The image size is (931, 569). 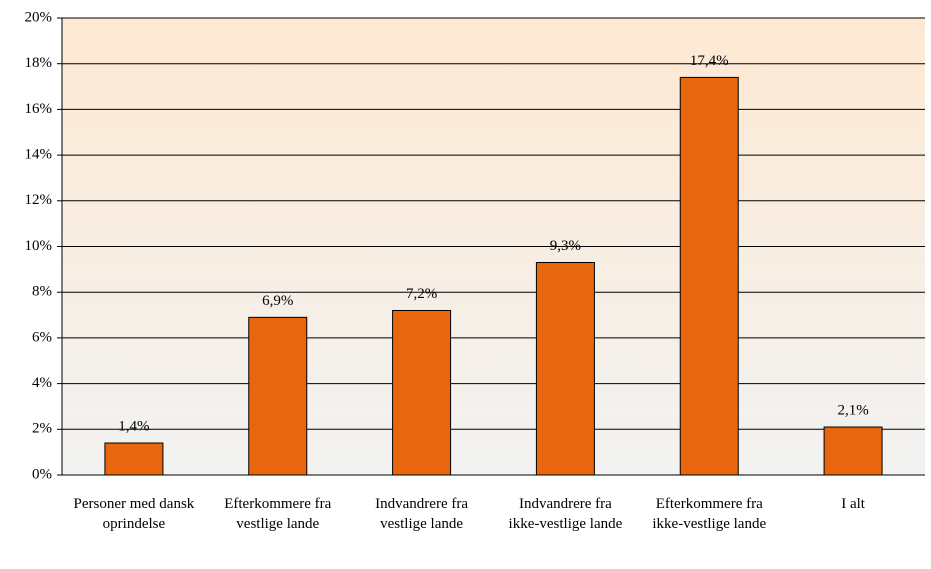 What do you see at coordinates (39, 200) in the screenshot?
I see `y-tick-label: 12%` at bounding box center [39, 200].